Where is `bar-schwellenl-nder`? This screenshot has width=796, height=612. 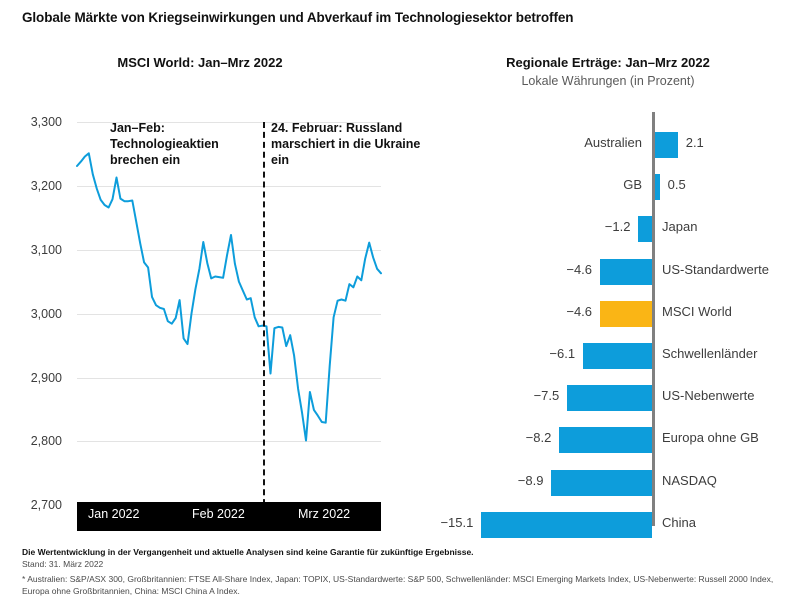 bar-schwellenl-nder is located at coordinates (617, 356).